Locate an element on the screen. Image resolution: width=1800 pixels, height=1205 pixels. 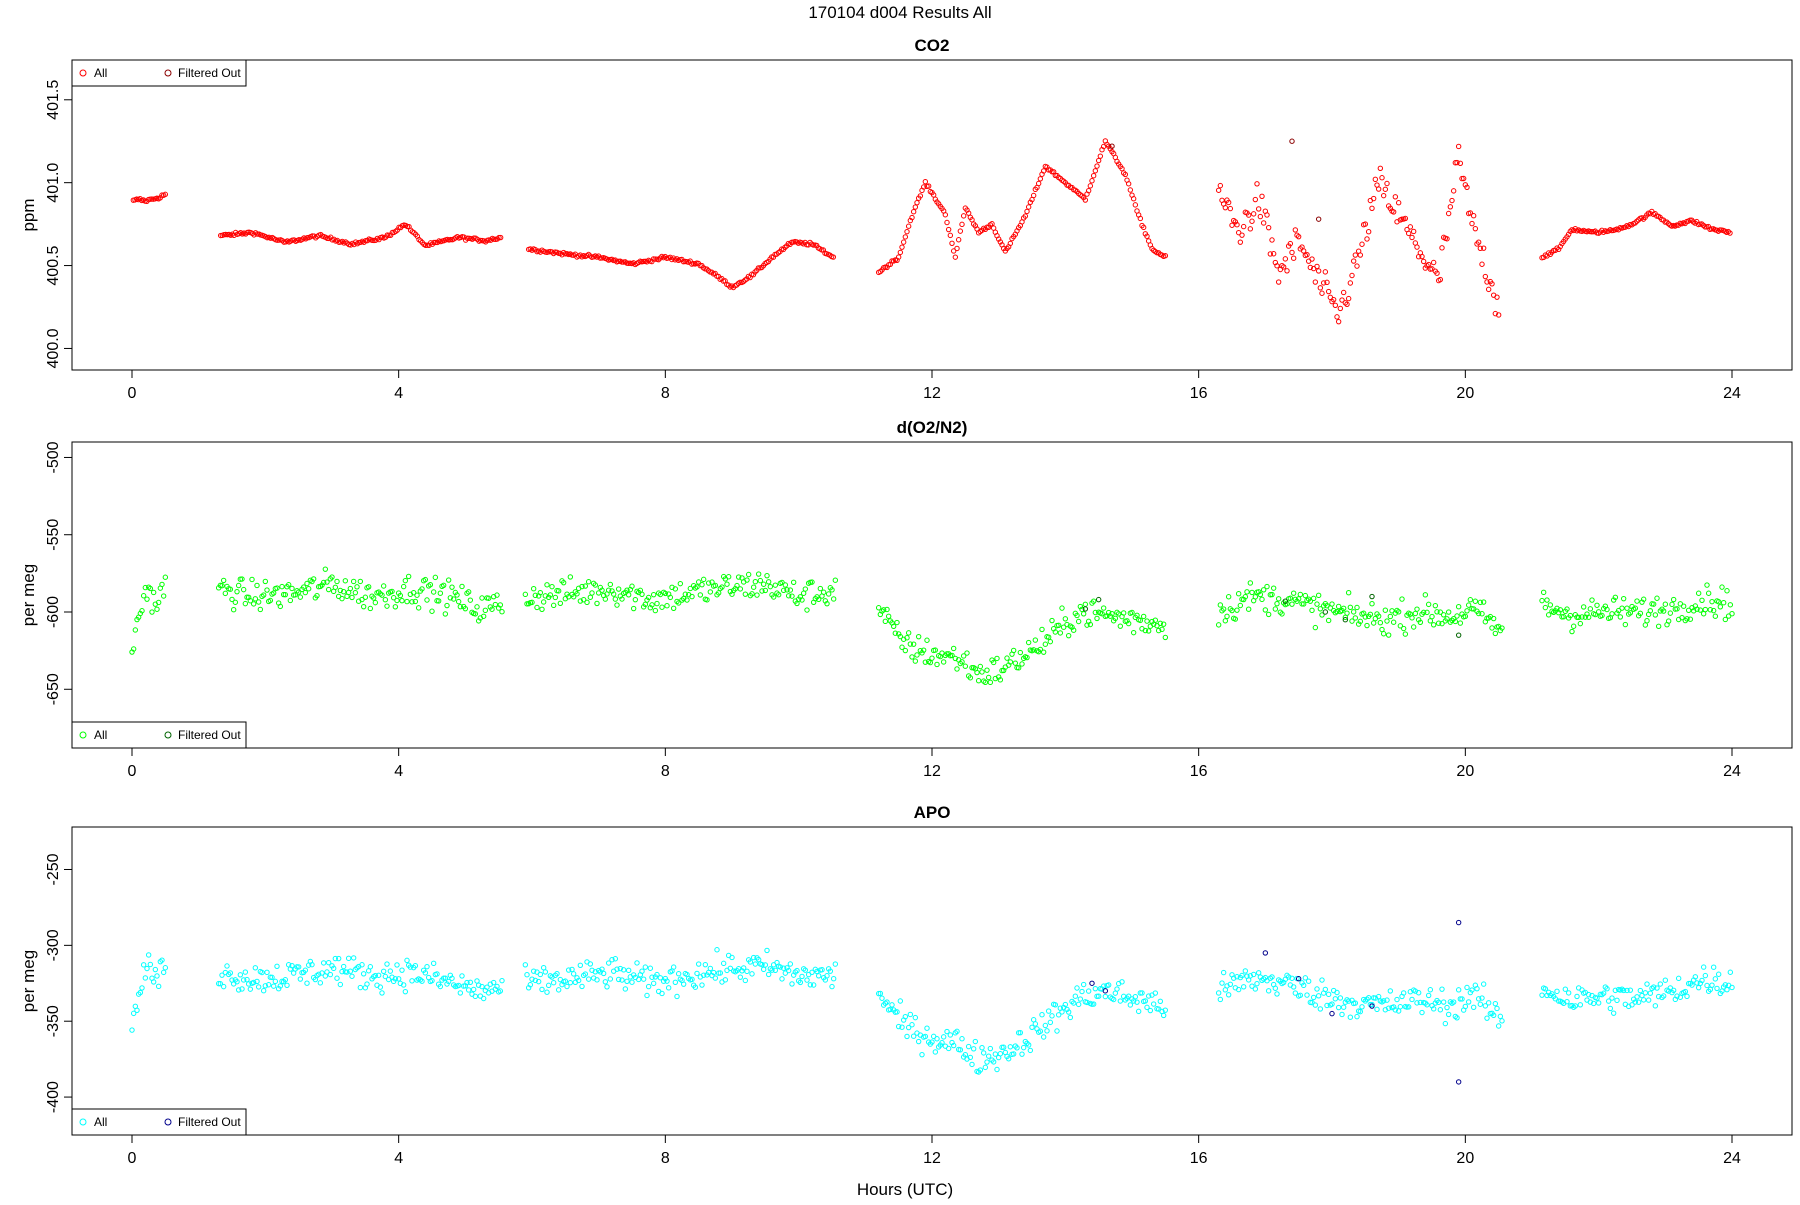
x-tick-label: 24 is located at coordinates (1732, 1158).